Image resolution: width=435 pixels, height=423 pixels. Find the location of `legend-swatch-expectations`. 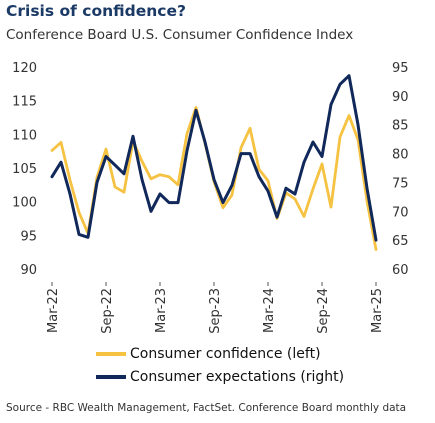

legend-swatch-expectations is located at coordinates (111, 377).